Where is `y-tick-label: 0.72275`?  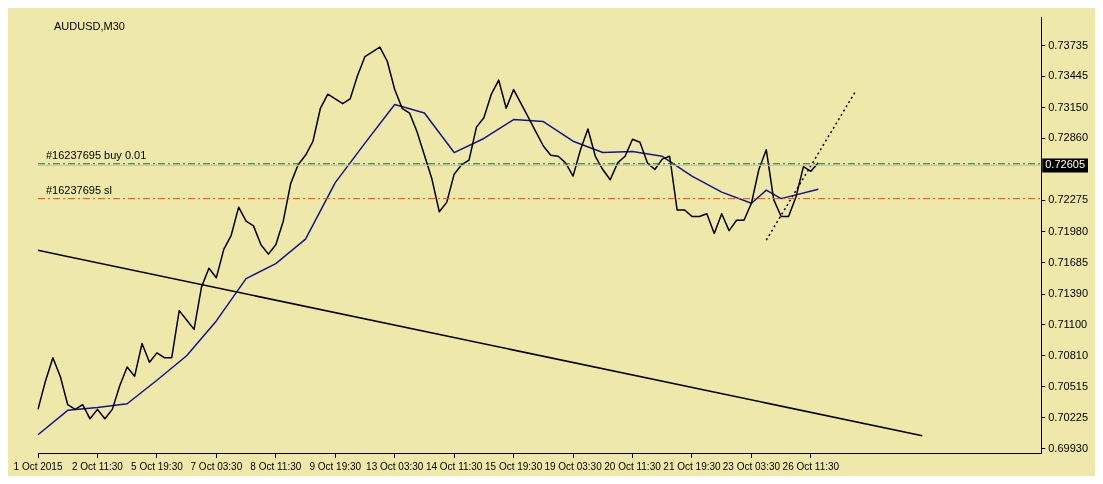
y-tick-label: 0.72275 is located at coordinates (1068, 199).